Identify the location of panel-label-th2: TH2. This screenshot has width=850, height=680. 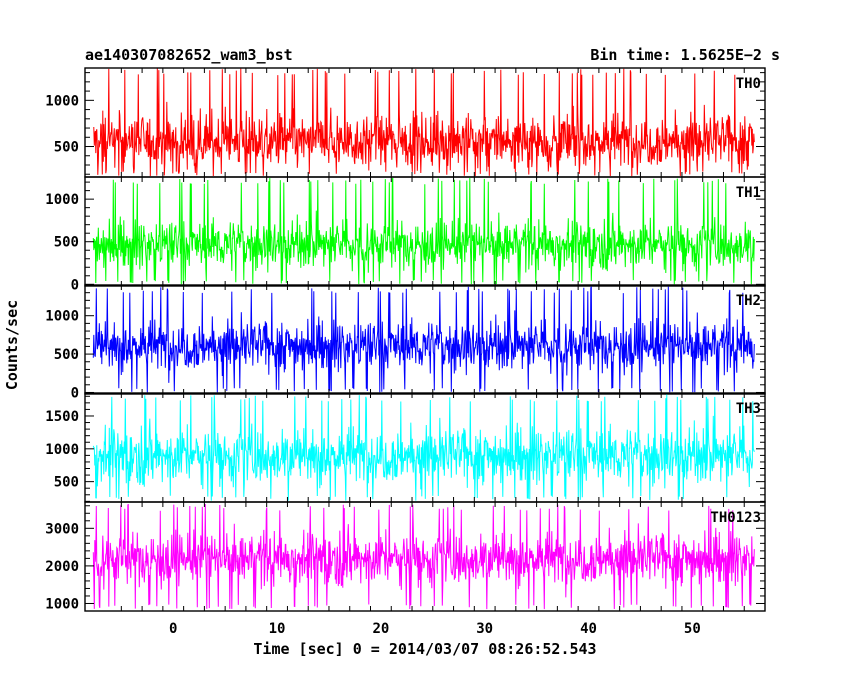
(748, 301).